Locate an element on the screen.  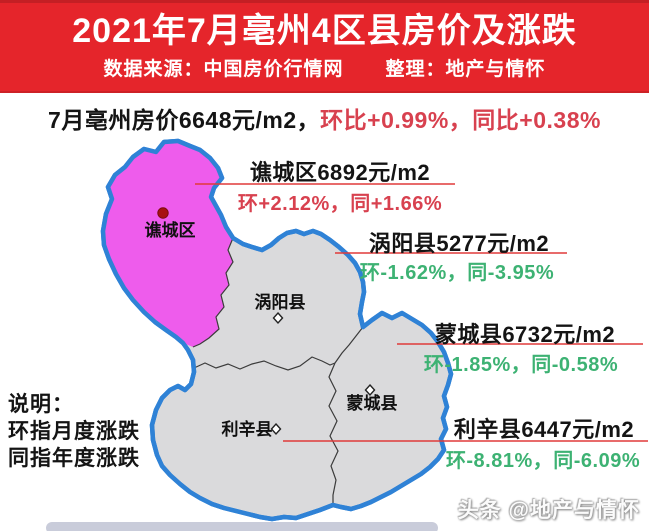
map-label-lixin: 利辛县 is located at coordinates (247, 429).